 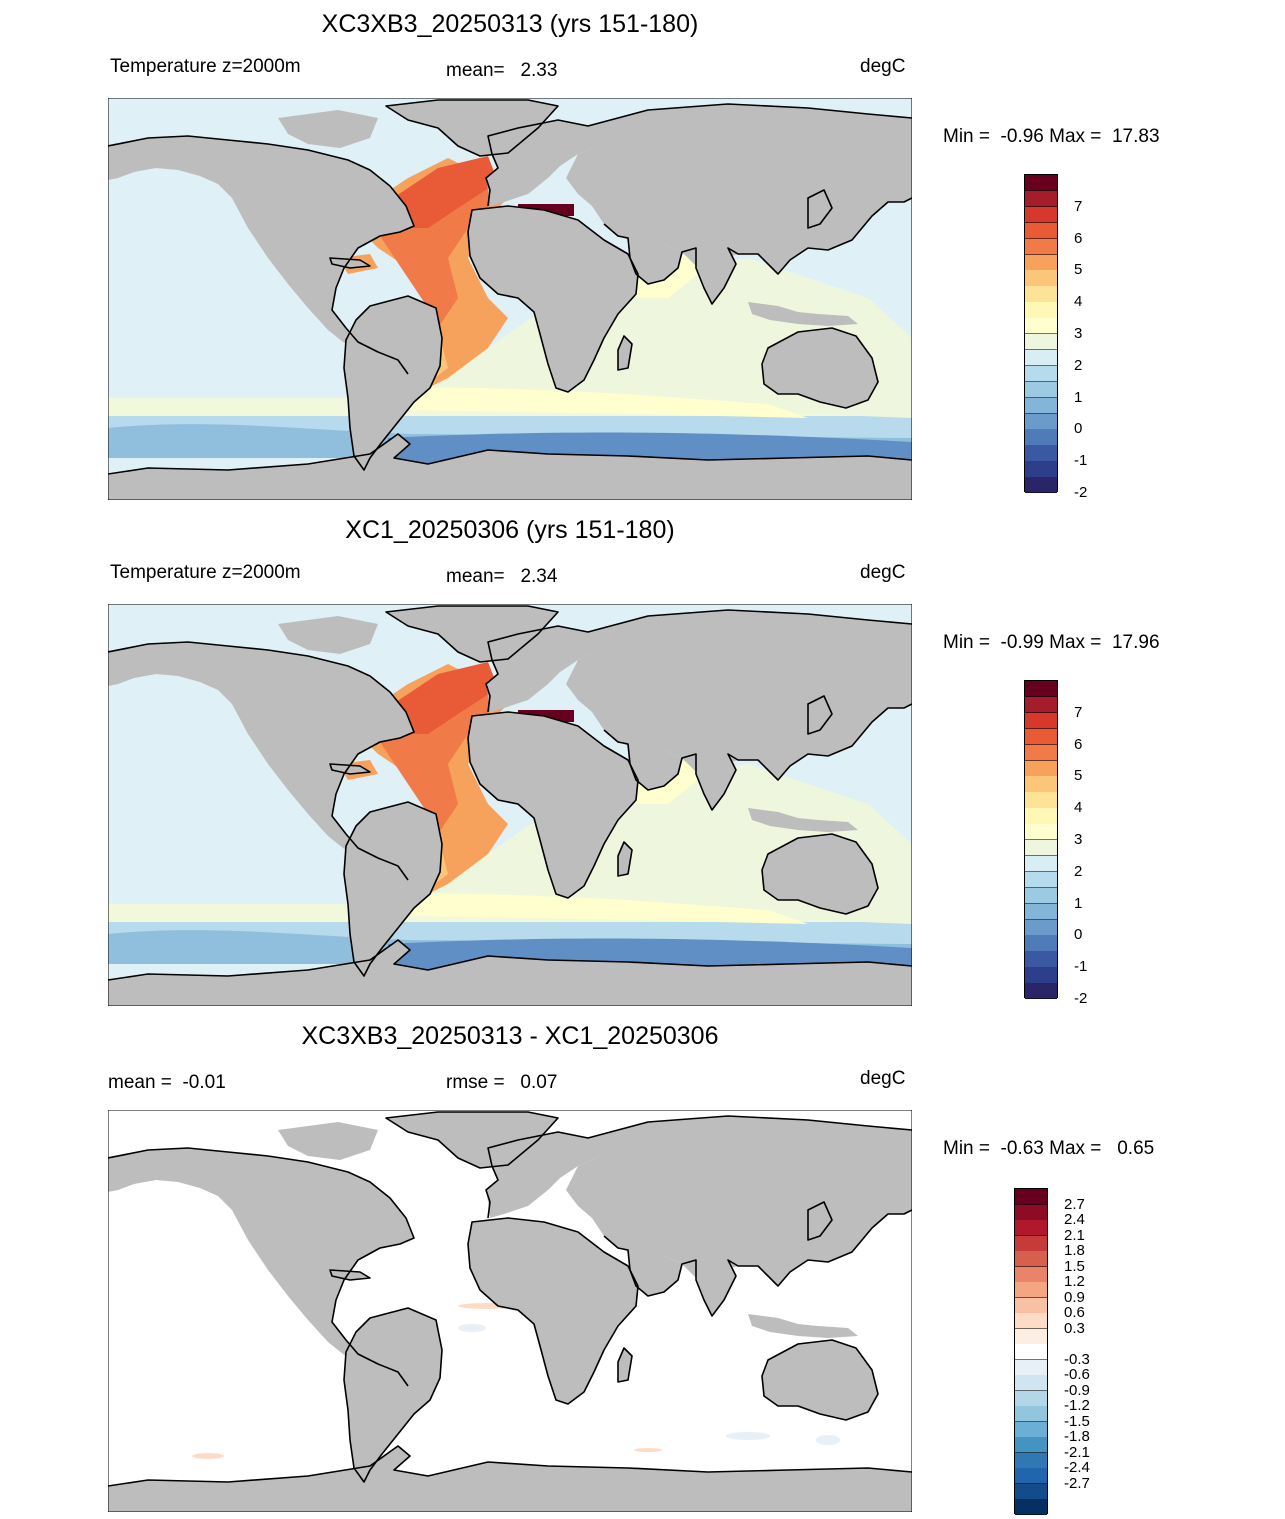 What do you see at coordinates (510, 530) in the screenshot?
I see `panel-title: XC1_20250306 (yrs 151-180)` at bounding box center [510, 530].